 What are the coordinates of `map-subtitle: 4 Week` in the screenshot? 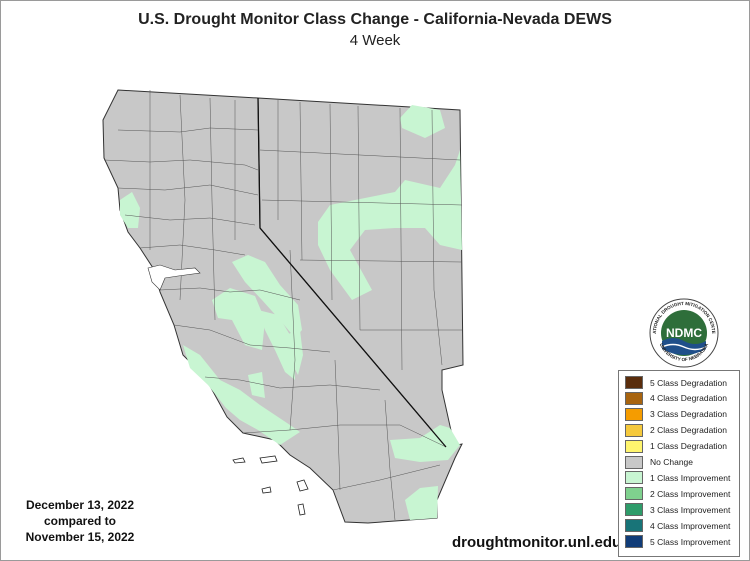 It's located at (375, 40).